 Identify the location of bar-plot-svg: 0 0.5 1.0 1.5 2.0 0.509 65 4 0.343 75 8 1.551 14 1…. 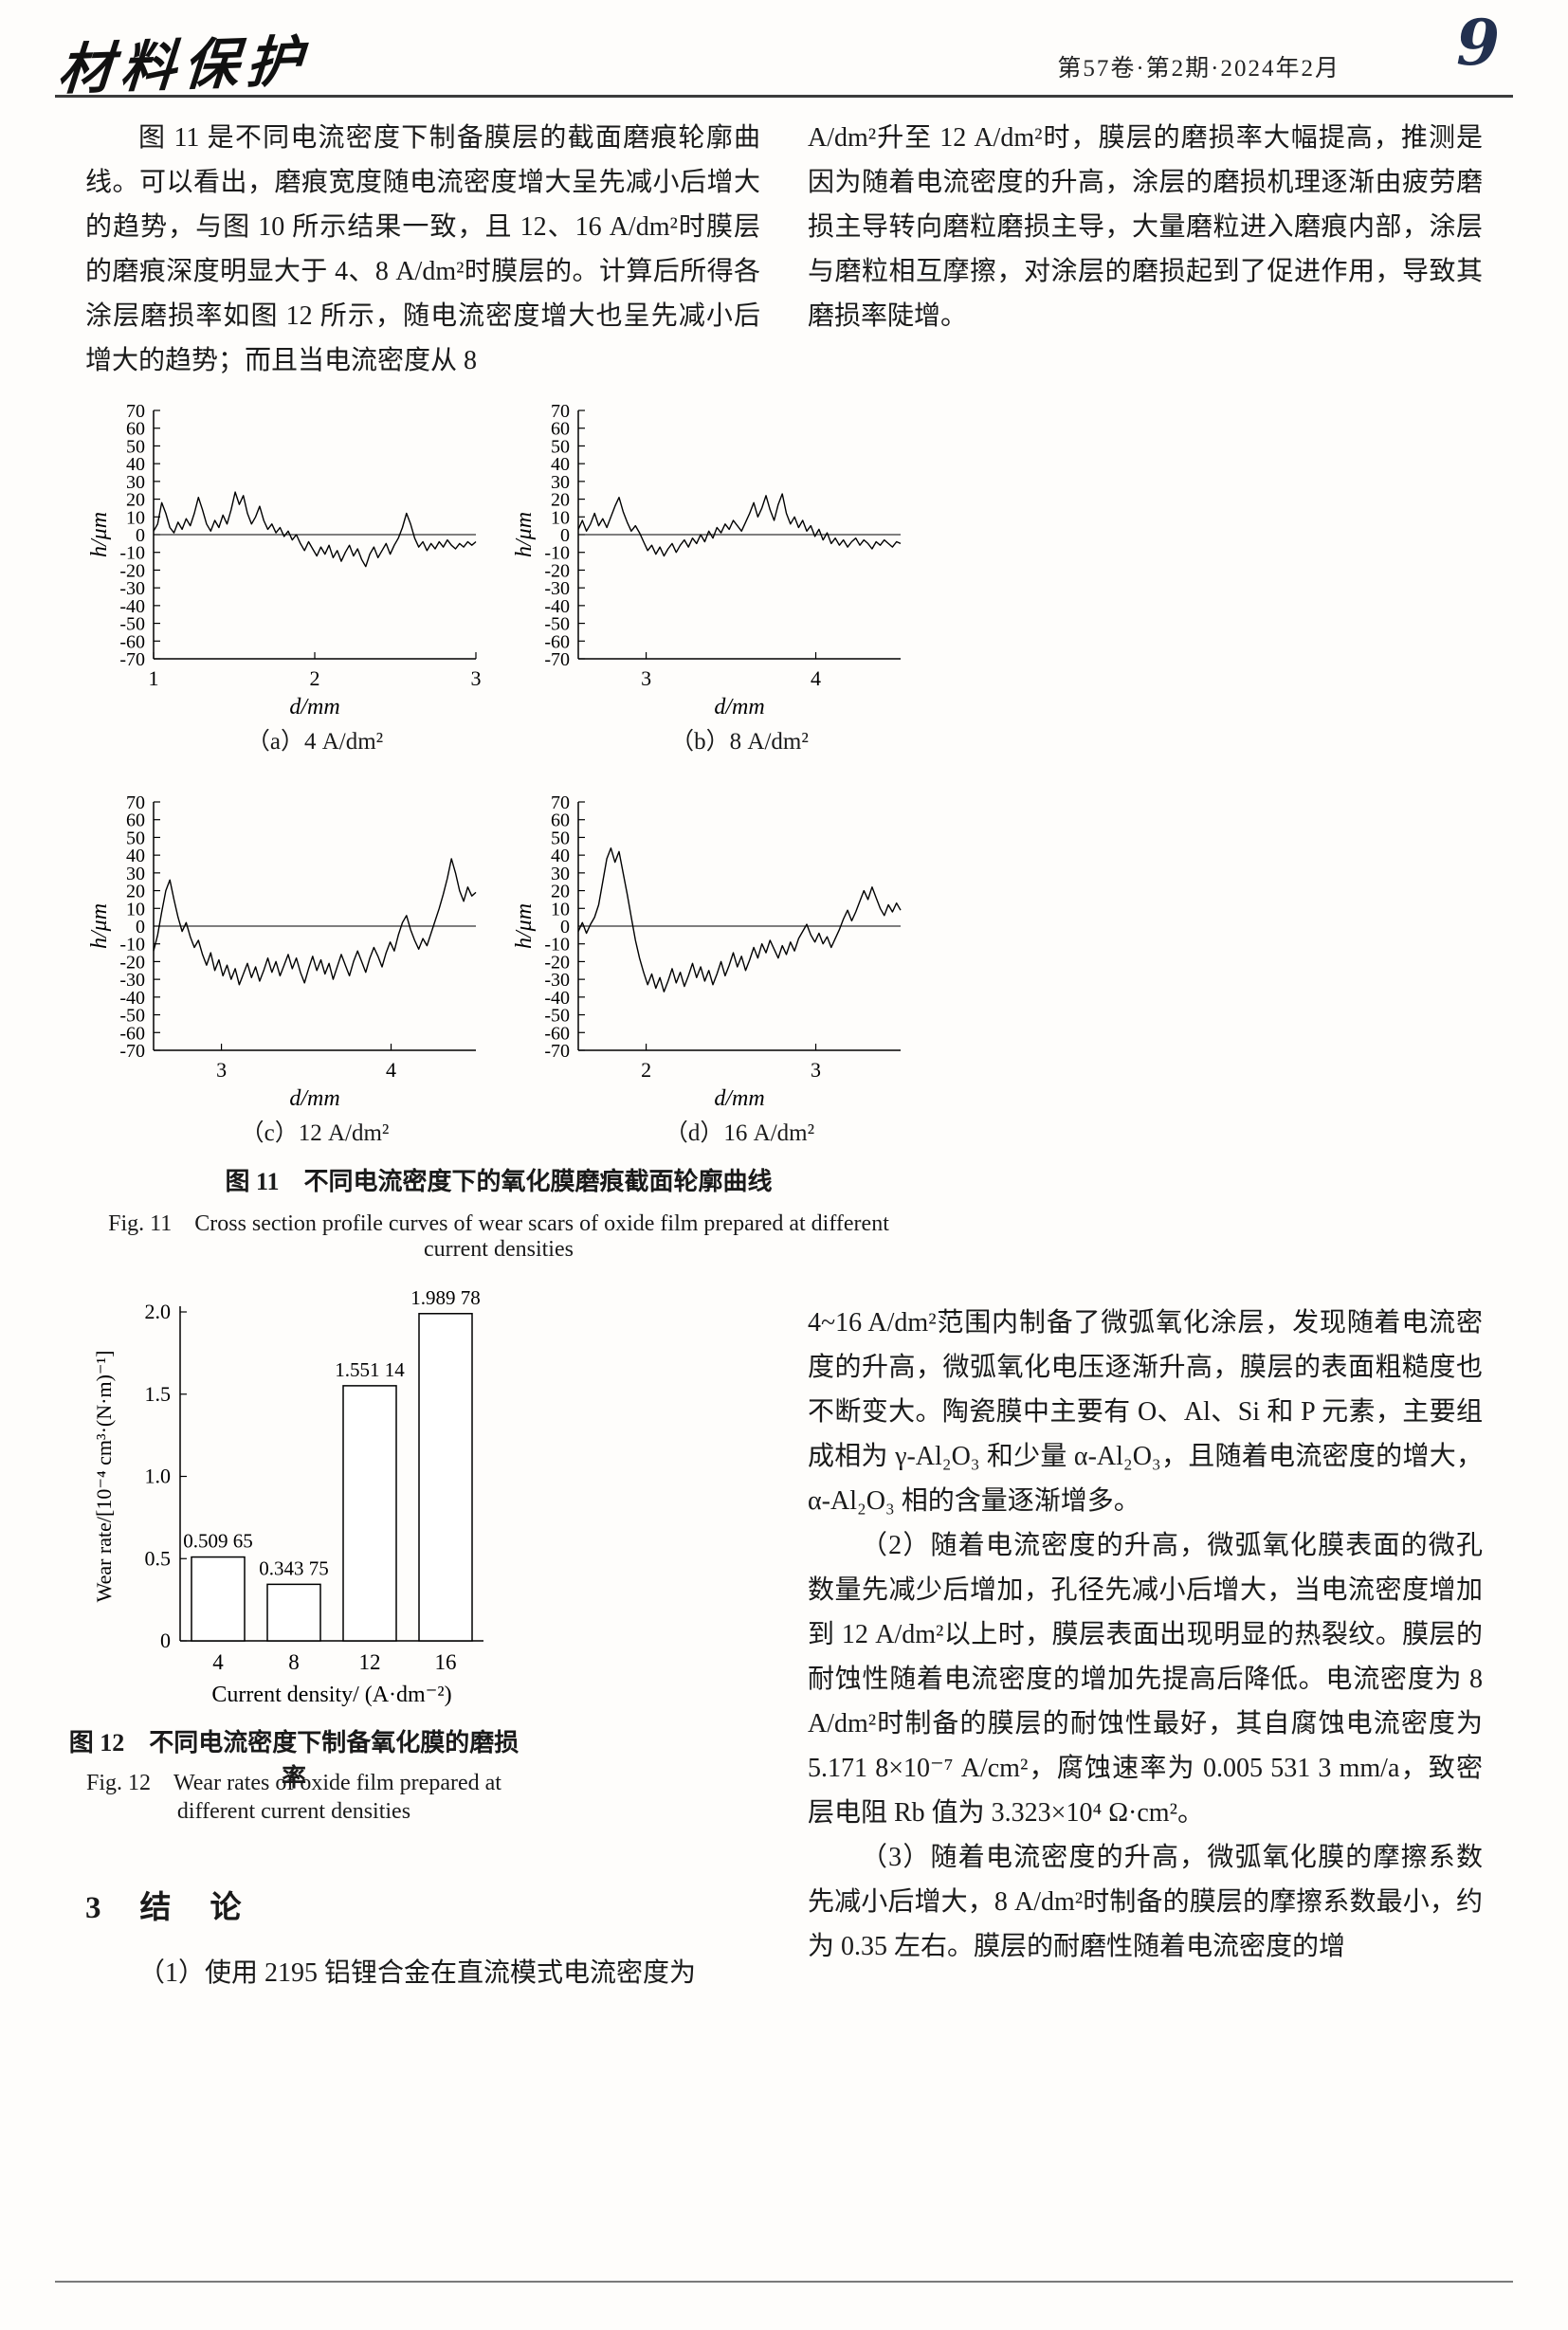
(287, 1496).